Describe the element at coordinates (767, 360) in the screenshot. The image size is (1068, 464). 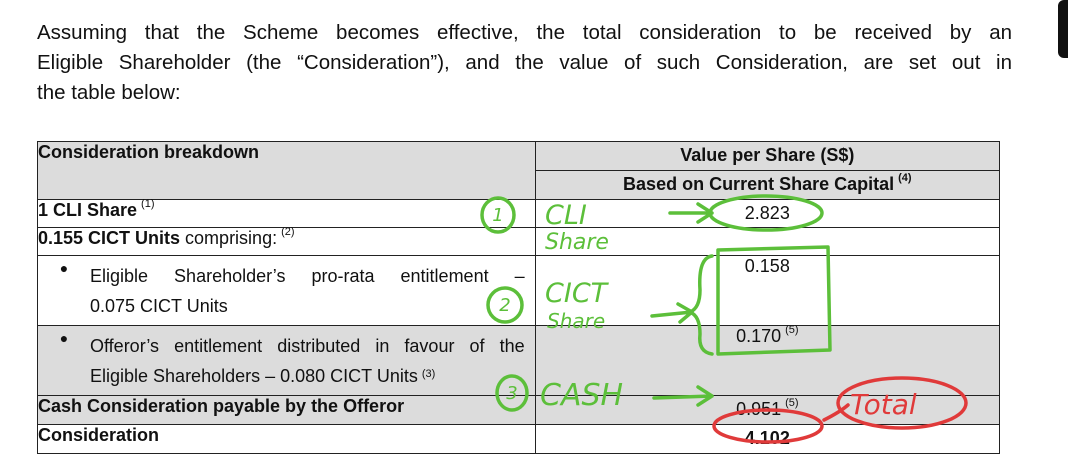
I see `row-offeror-entitlement-value: 0.170 (5)` at that location.